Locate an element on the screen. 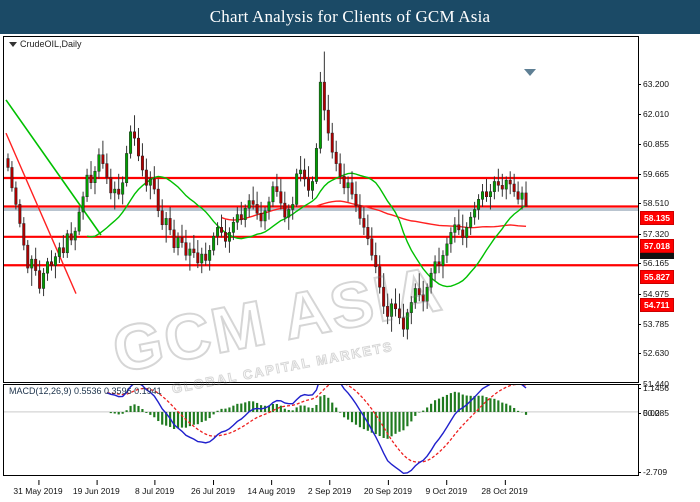 Image resolution: width=700 pixels, height=502 pixels. date-axis-tick: 2 Sep 2019 is located at coordinates (329, 488).